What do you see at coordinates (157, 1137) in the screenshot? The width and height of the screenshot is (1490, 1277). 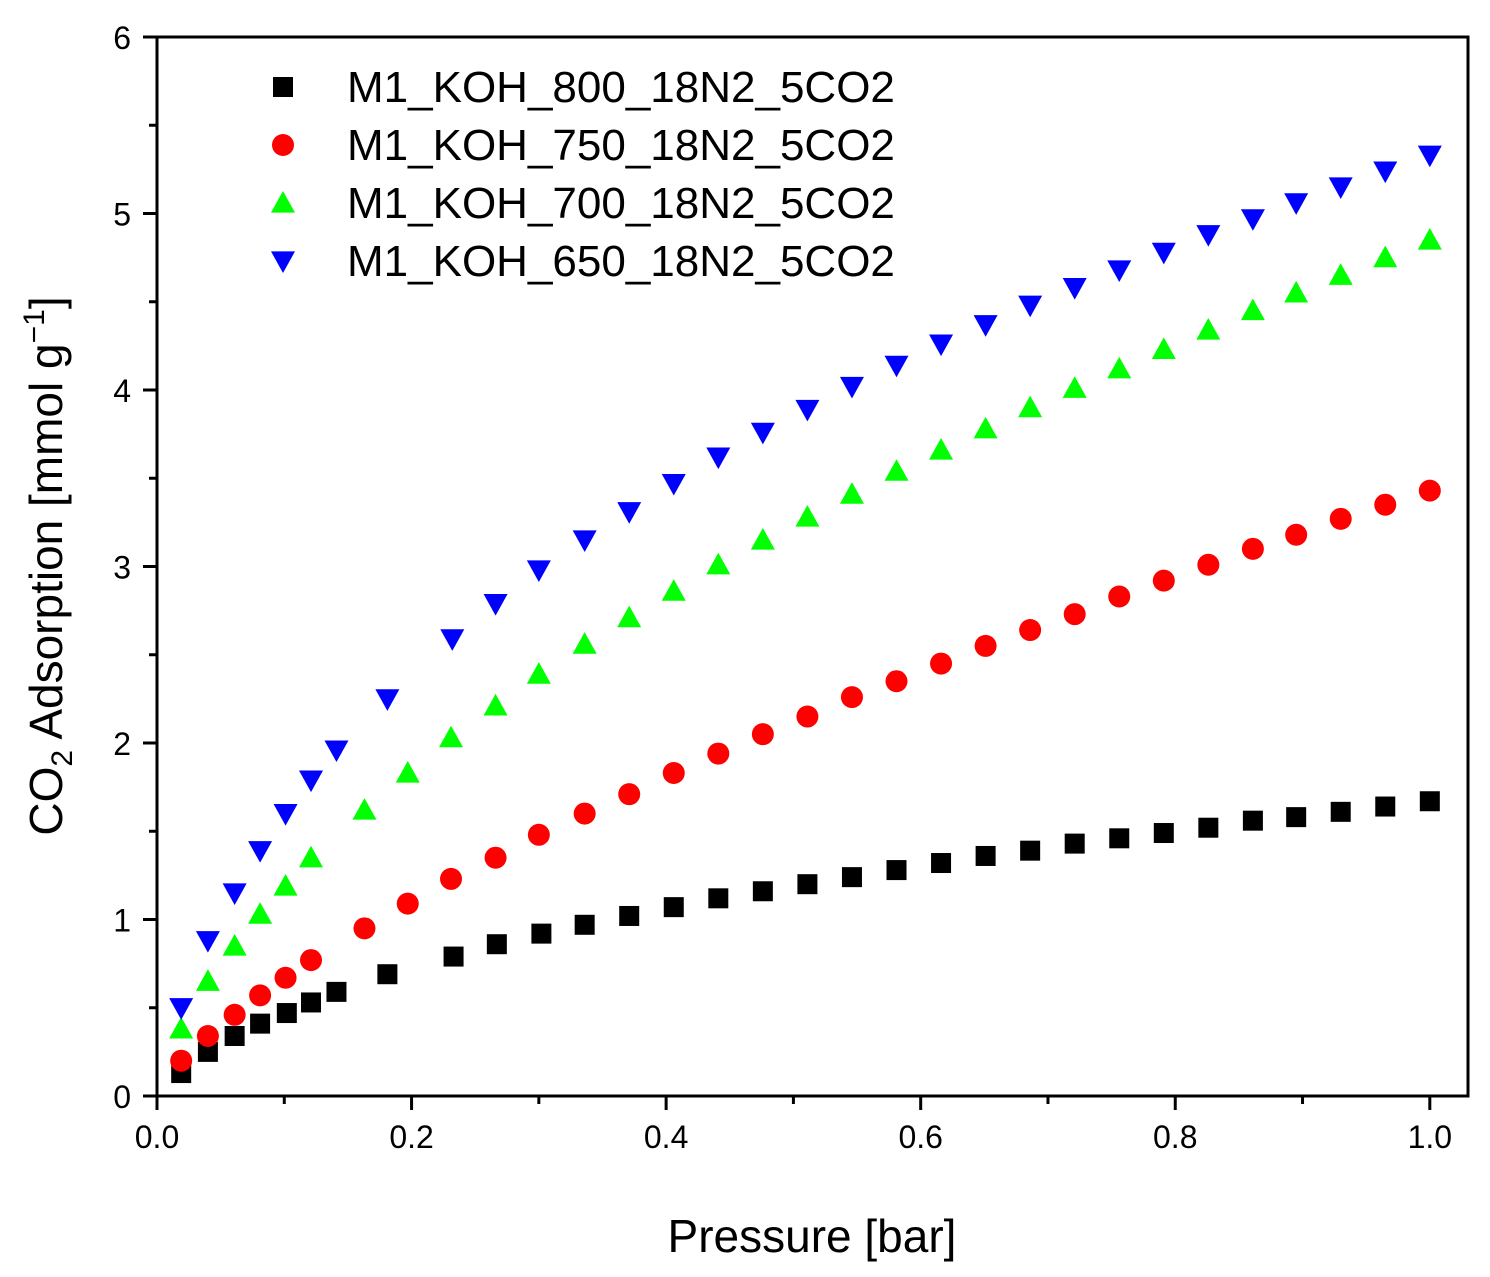 I see `x-tick-label: 0.0` at bounding box center [157, 1137].